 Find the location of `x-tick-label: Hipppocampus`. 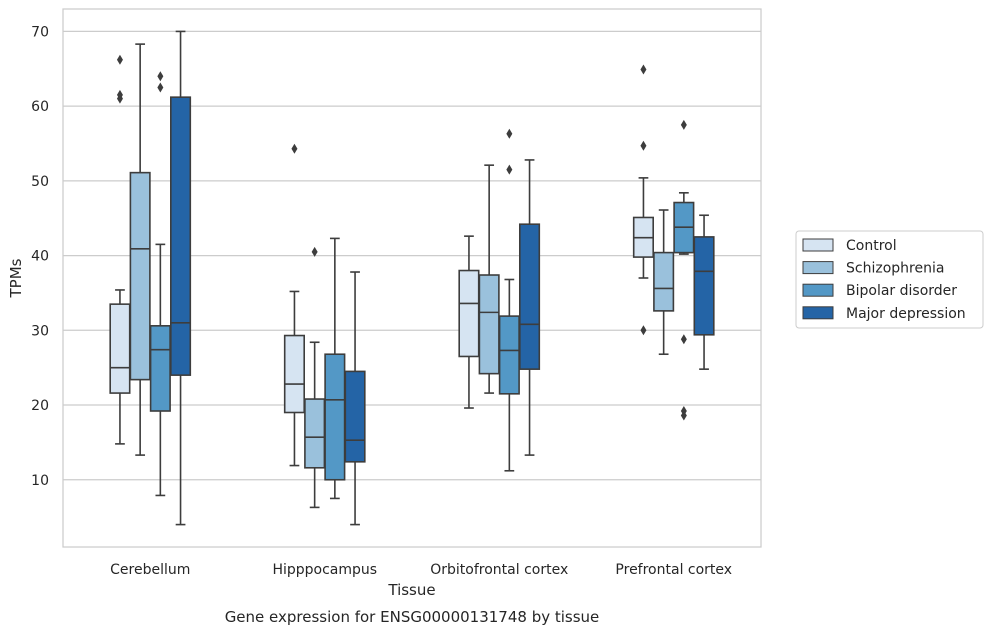

x-tick-label: Hipppocampus is located at coordinates (324, 570).